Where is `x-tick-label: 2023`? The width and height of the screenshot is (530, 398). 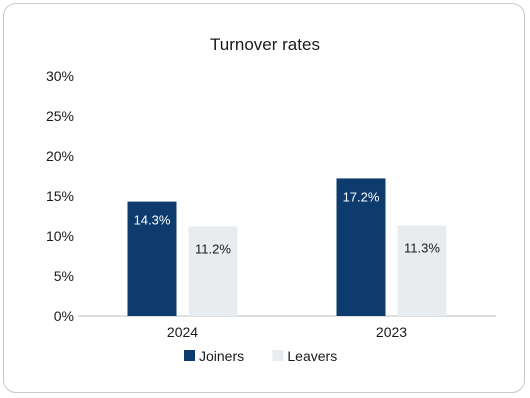
x-tick-label: 2023 is located at coordinates (391, 332).